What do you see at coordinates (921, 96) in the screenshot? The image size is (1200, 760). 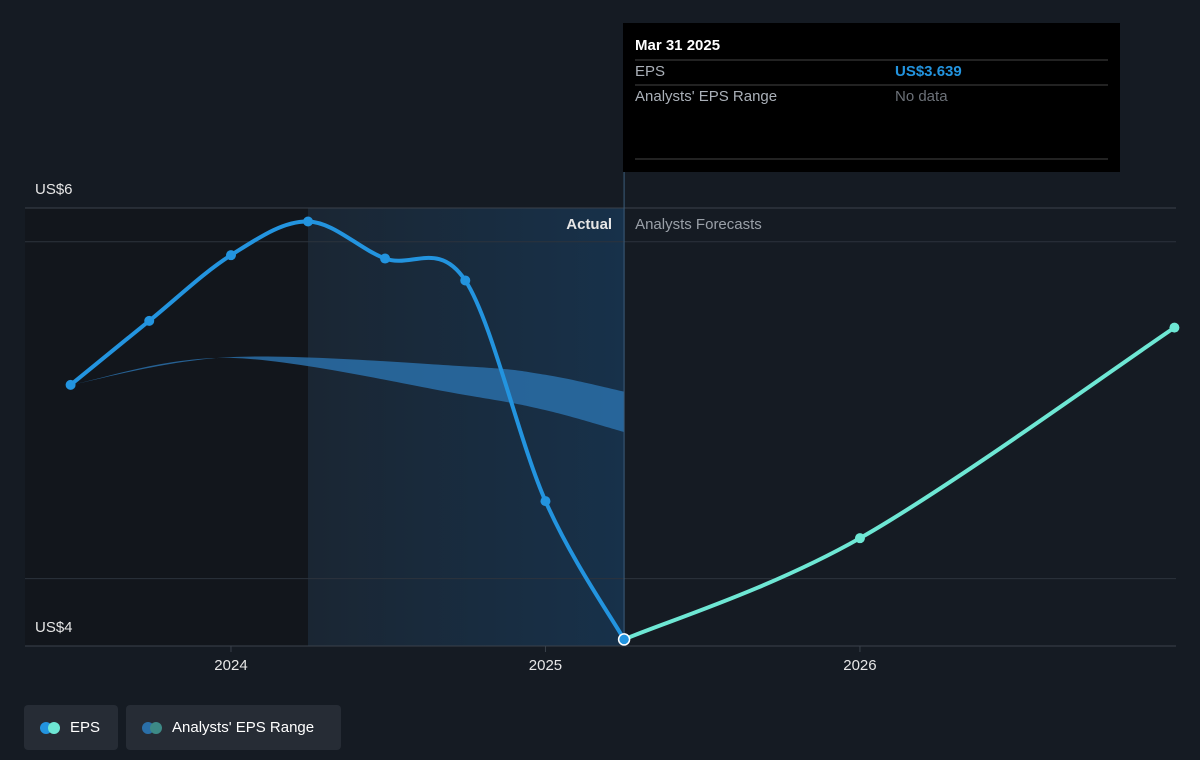 I see `tooltip-value: No data` at bounding box center [921, 96].